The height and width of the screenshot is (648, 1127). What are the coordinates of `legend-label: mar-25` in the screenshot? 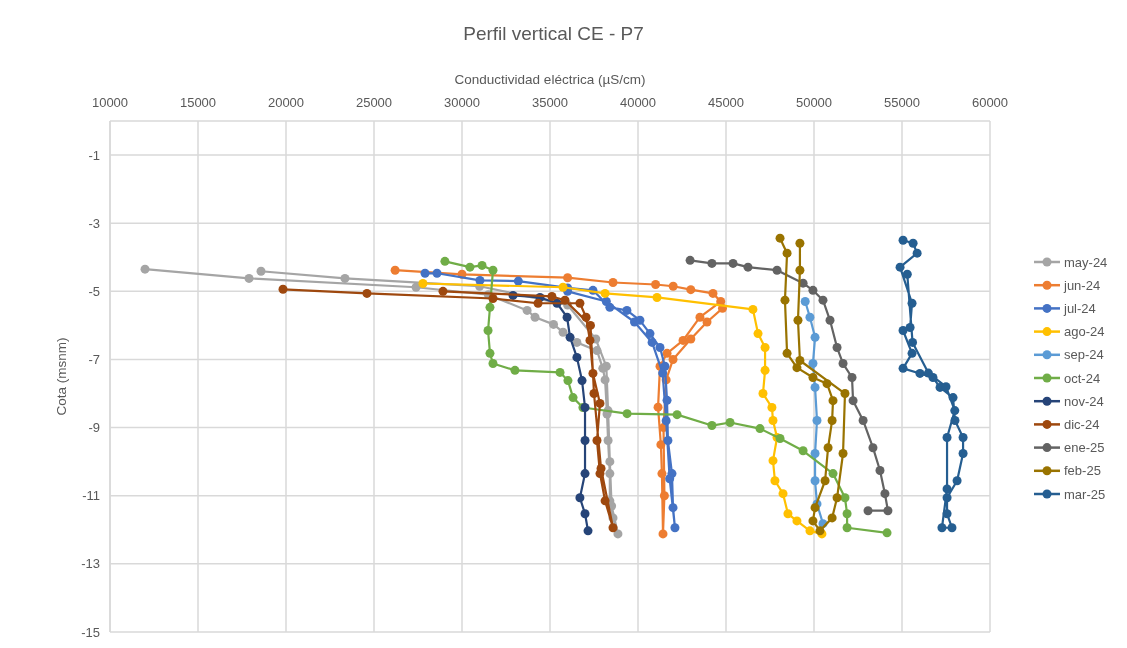 It's located at (1085, 494).